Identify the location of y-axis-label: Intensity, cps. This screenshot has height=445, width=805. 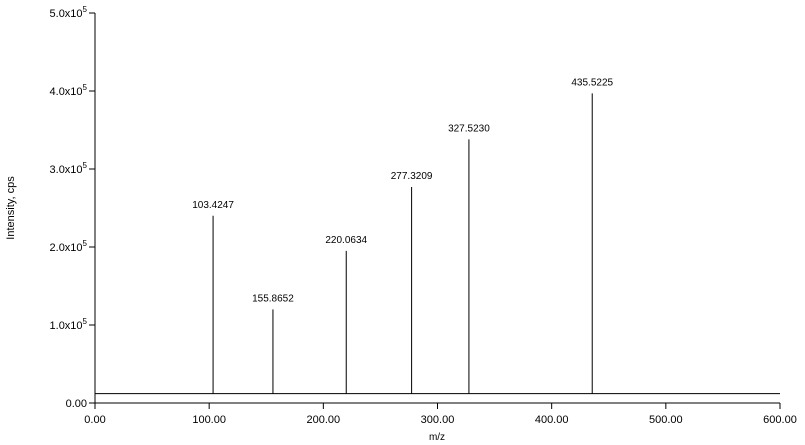
(11, 208).